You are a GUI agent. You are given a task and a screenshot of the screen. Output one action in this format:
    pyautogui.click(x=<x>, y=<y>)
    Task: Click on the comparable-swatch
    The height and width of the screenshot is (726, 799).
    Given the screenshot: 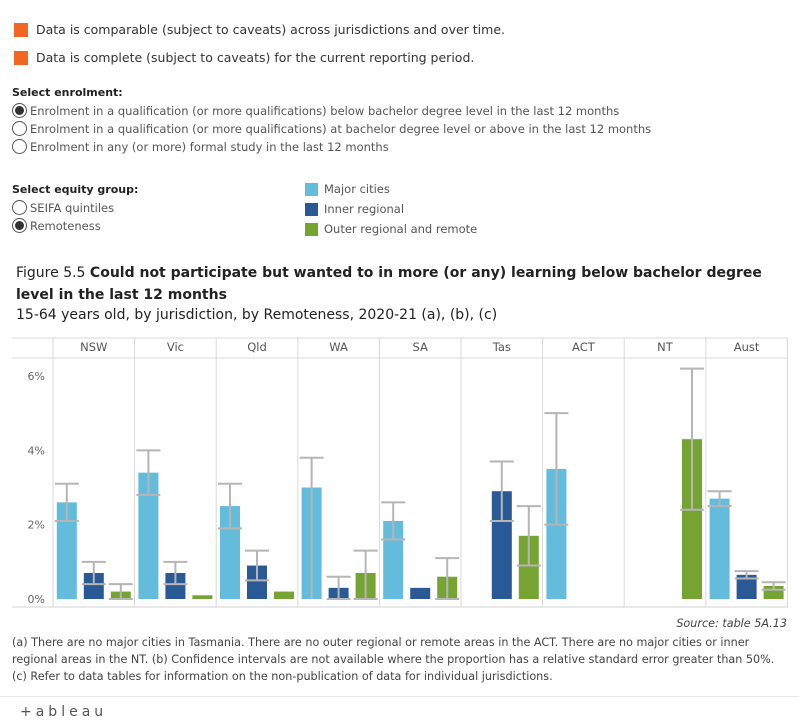 What is the action you would take?
    pyautogui.click(x=21, y=29)
    